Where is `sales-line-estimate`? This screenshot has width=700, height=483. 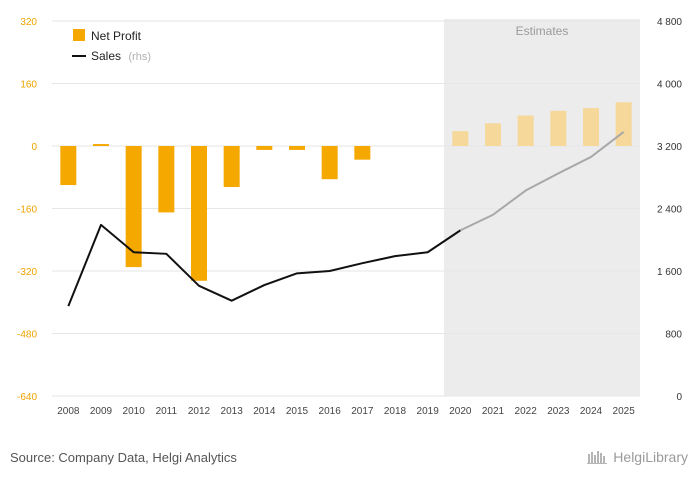
sales-line-estimate is located at coordinates (542, 181).